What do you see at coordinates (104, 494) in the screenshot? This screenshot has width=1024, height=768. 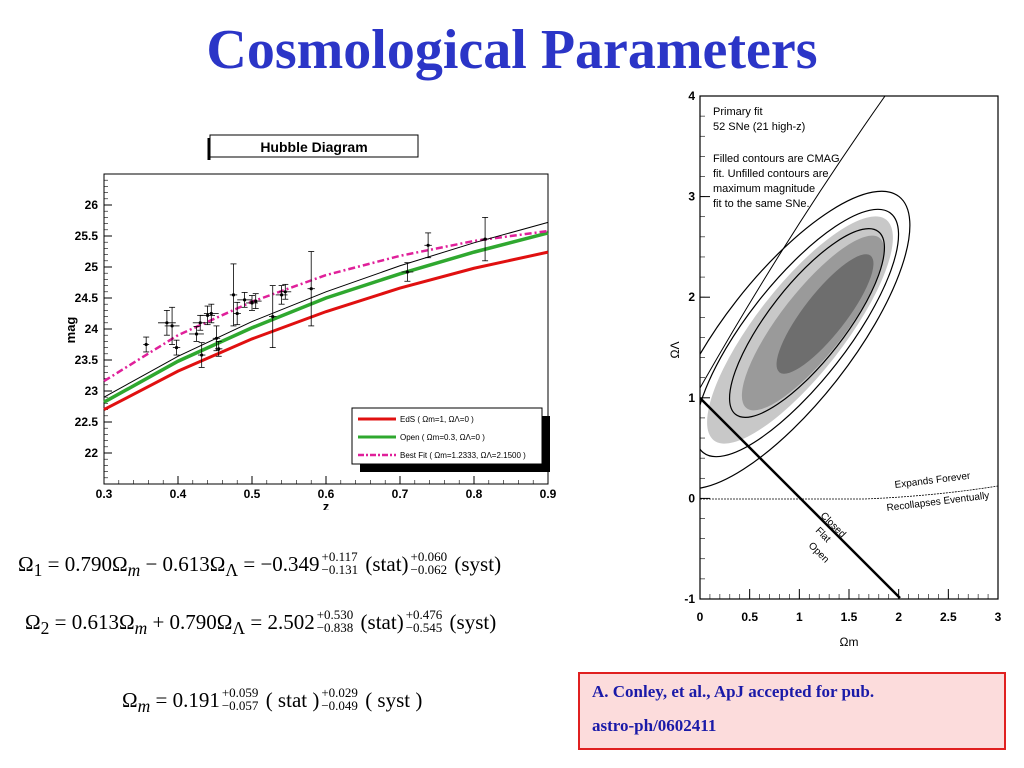 I see `x-tick-label: 0.3` at bounding box center [104, 494].